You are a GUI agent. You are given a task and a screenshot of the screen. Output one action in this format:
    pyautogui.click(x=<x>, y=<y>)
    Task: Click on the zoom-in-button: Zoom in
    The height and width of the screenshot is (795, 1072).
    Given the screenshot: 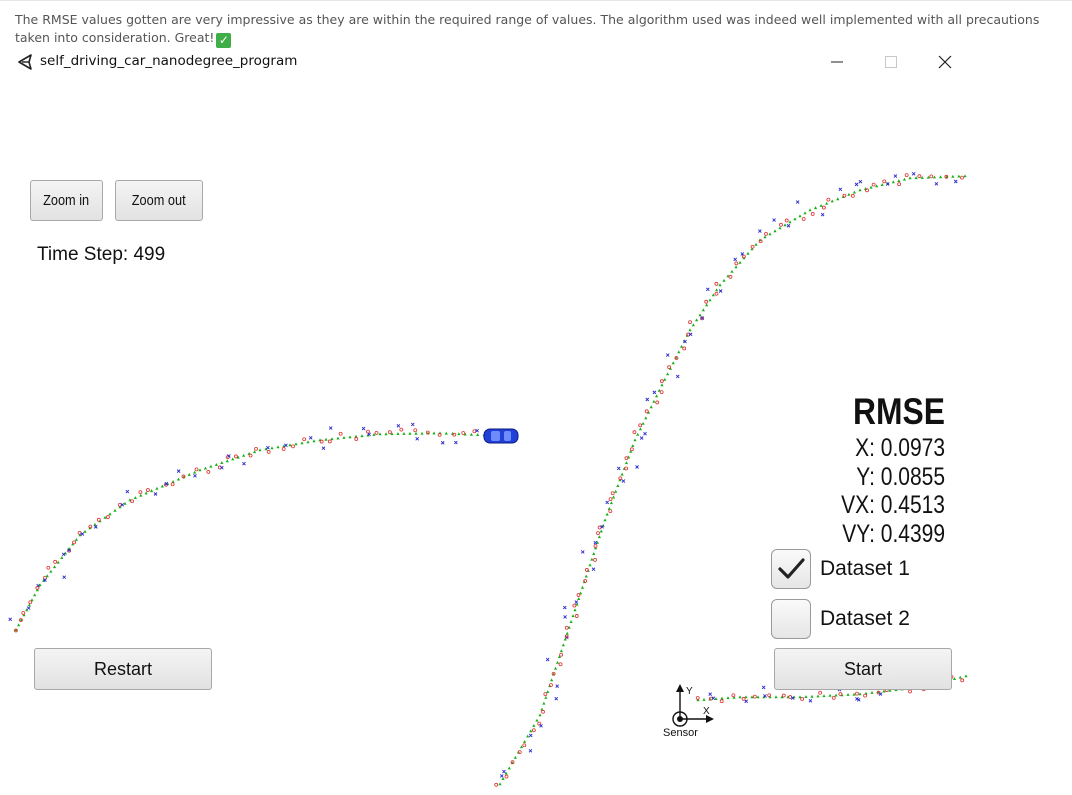 What is the action you would take?
    pyautogui.click(x=66, y=200)
    